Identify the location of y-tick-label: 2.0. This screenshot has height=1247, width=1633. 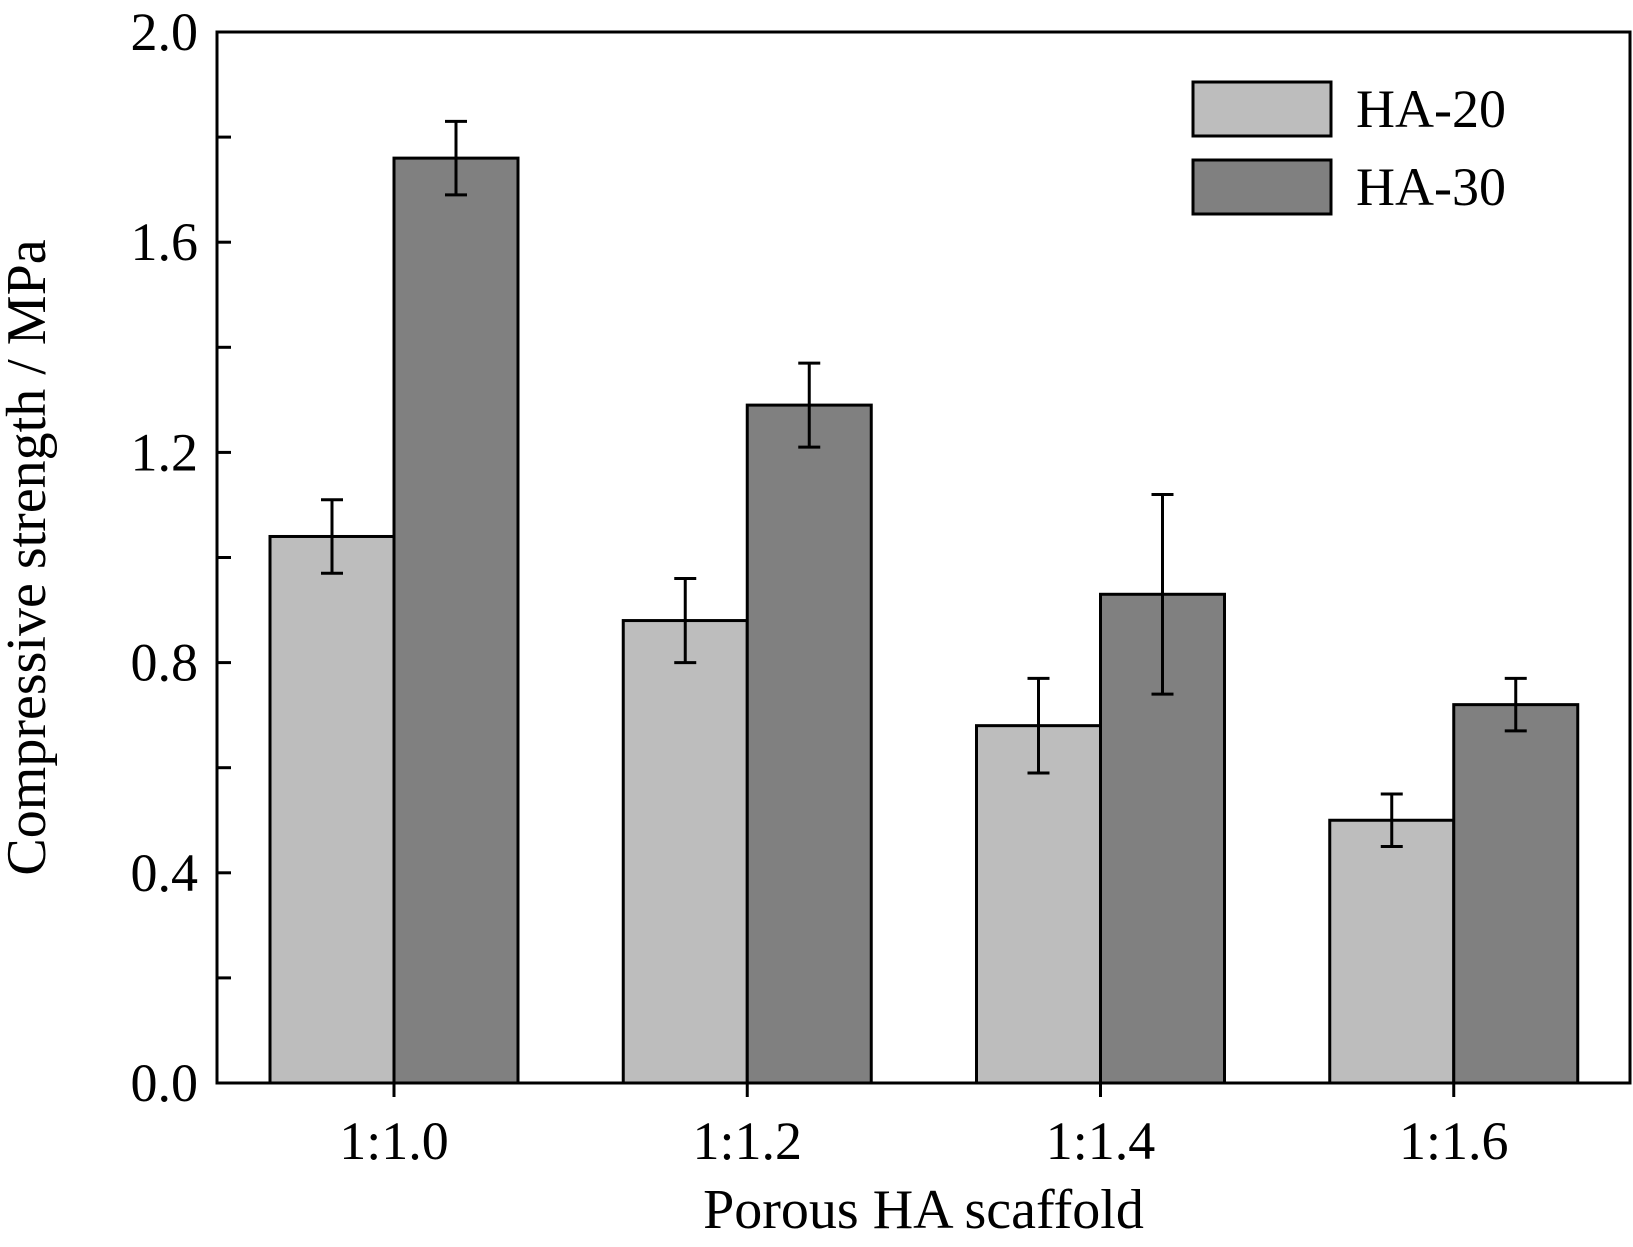
(165, 32).